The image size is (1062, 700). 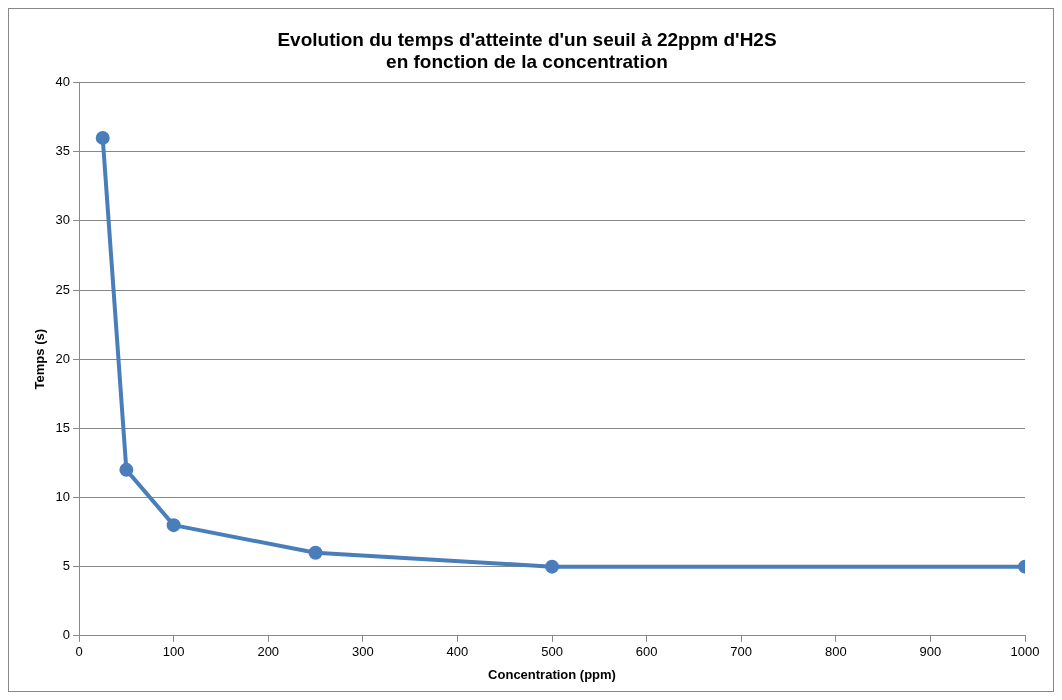 I want to click on y-tick-label: 20, so click(x=63, y=358).